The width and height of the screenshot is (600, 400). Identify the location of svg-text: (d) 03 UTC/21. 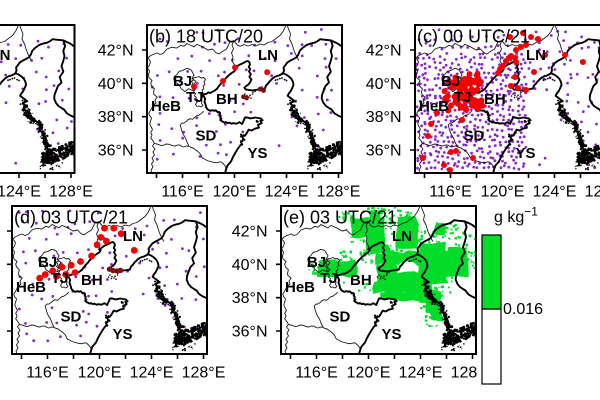
(71, 218).